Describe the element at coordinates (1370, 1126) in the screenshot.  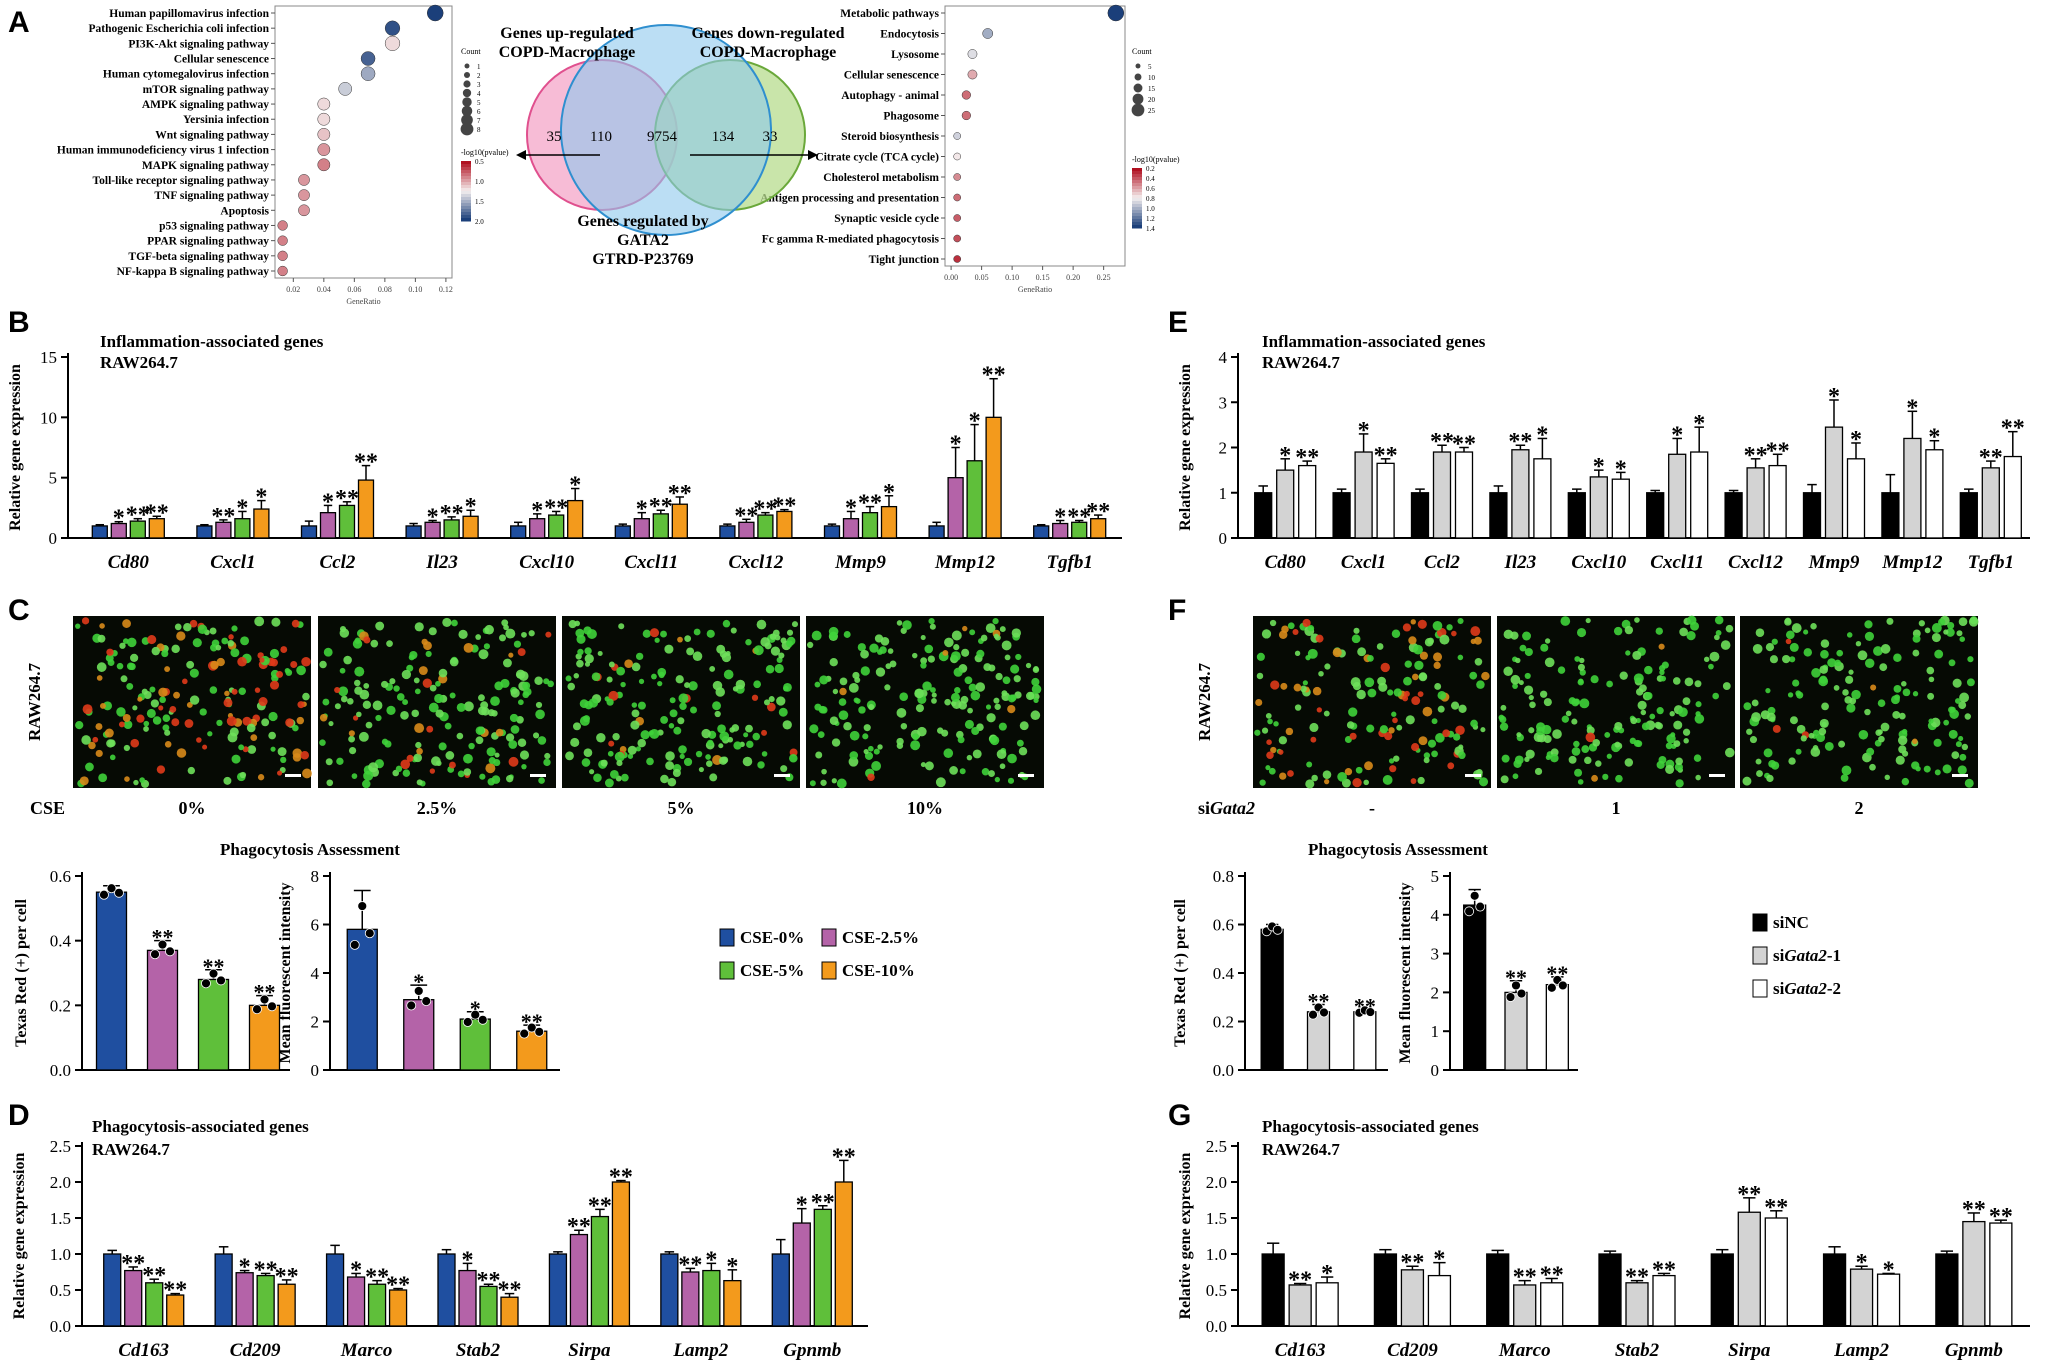
I see `chart-title: Phagocytosis-associated genes` at that location.